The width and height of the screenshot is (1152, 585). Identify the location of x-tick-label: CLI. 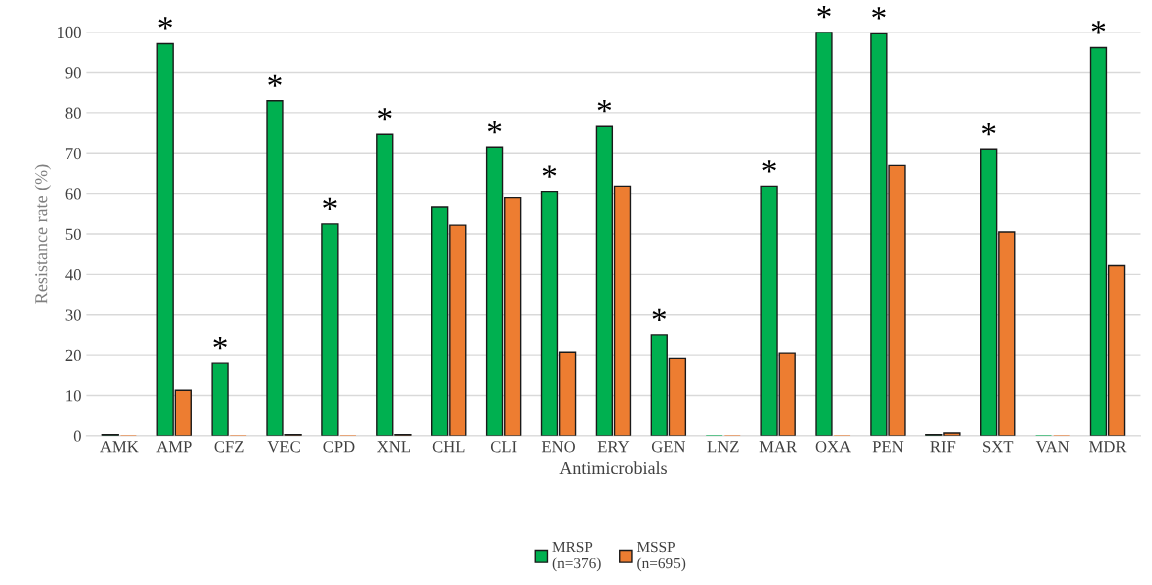
(503, 447).